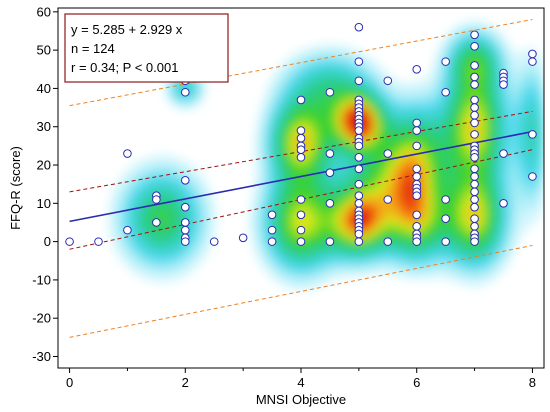  I want to click on stats-box-frame, so click(146, 48).